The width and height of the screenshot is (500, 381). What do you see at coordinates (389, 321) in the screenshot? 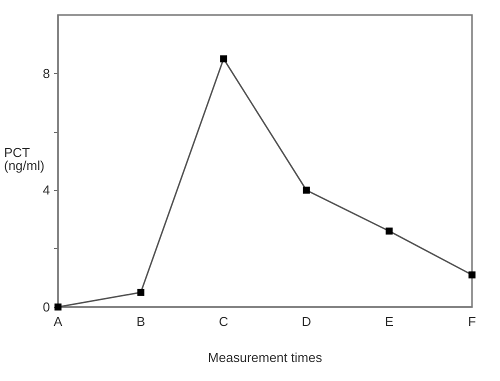
I see `x-tick-label: E` at bounding box center [389, 321].